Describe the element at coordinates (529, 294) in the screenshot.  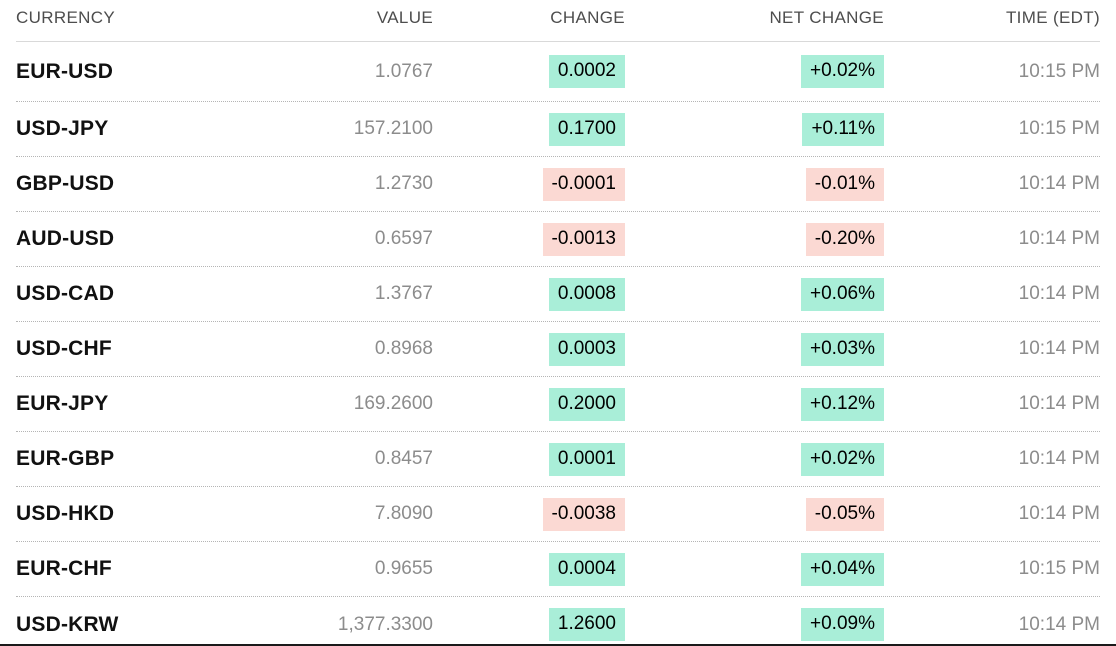
I see `change-cell: 0.0008` at that location.